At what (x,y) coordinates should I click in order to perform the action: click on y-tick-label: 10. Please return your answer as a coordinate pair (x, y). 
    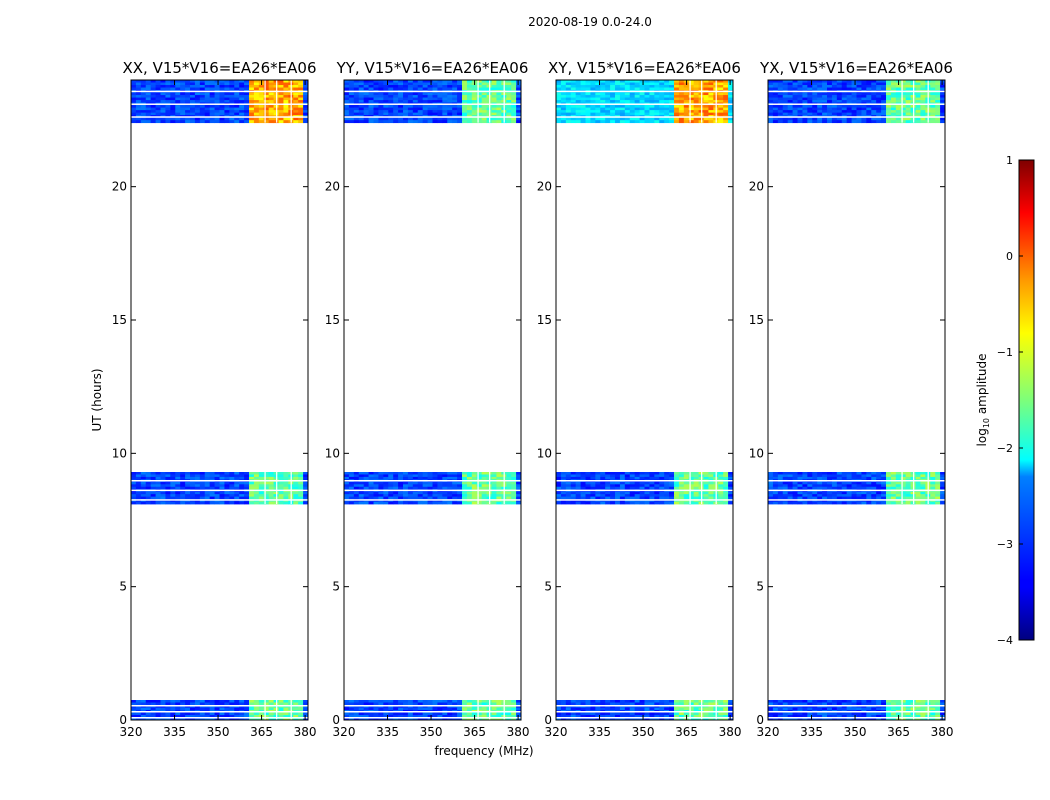
    Looking at the image, I should click on (119, 453).